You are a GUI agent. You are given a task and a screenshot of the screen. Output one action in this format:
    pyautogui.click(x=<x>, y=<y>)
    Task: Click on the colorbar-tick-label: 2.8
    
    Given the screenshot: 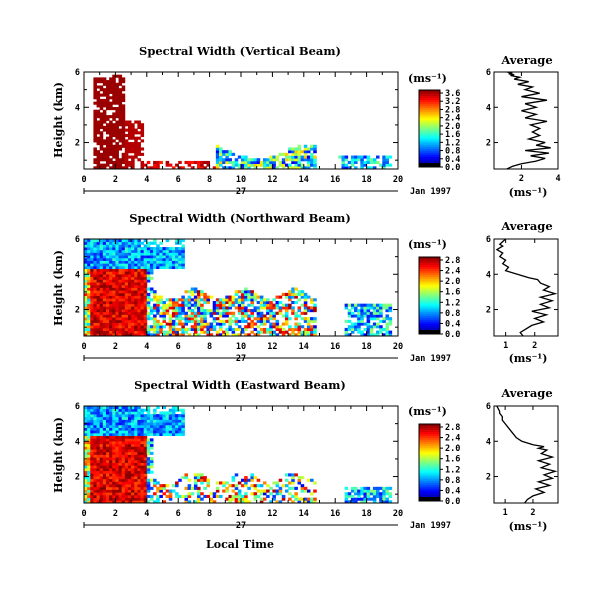 What is the action you would take?
    pyautogui.click(x=452, y=428)
    